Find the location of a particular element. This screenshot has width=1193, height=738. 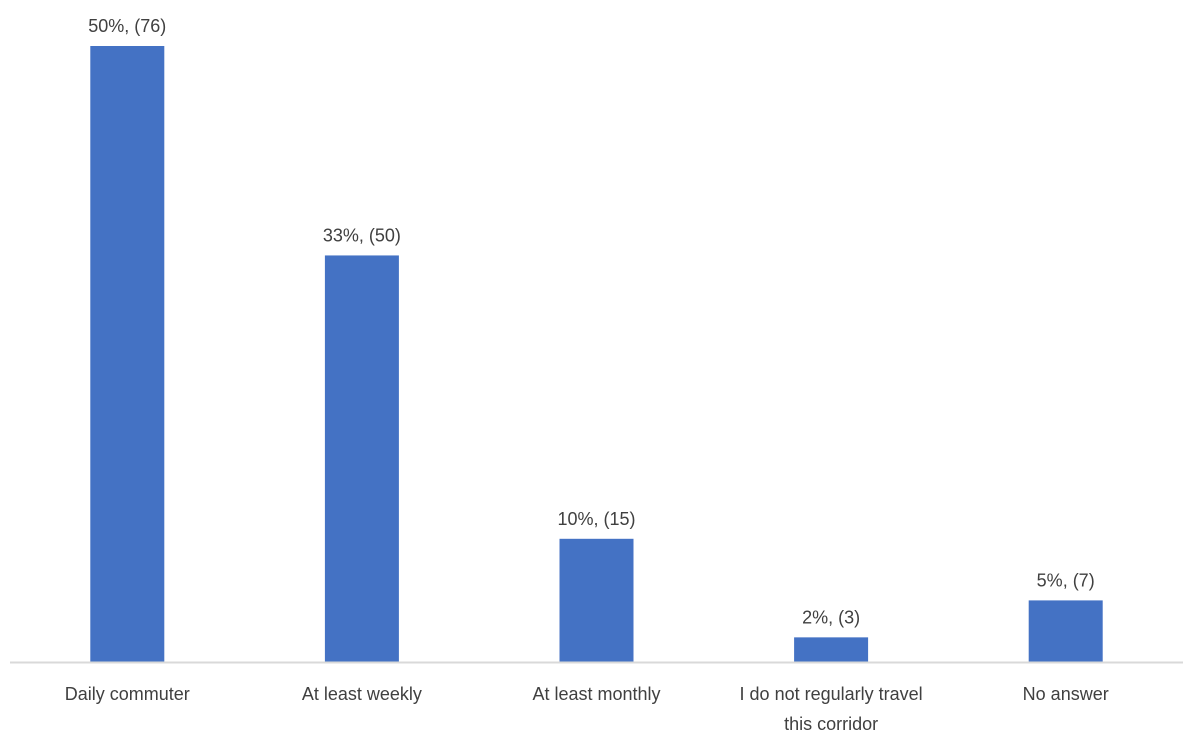

category-tick-label-line: I do not regularly travel is located at coordinates (831, 694).